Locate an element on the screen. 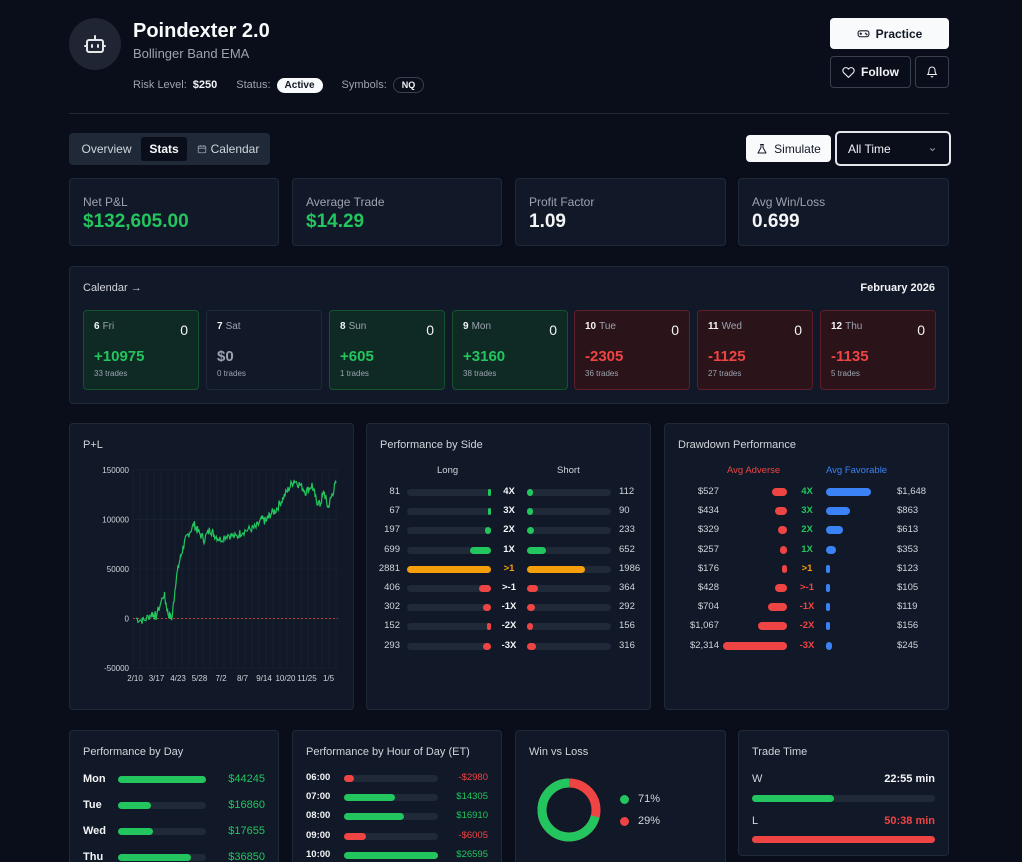  x-tick-label: 3/17 is located at coordinates (157, 678).